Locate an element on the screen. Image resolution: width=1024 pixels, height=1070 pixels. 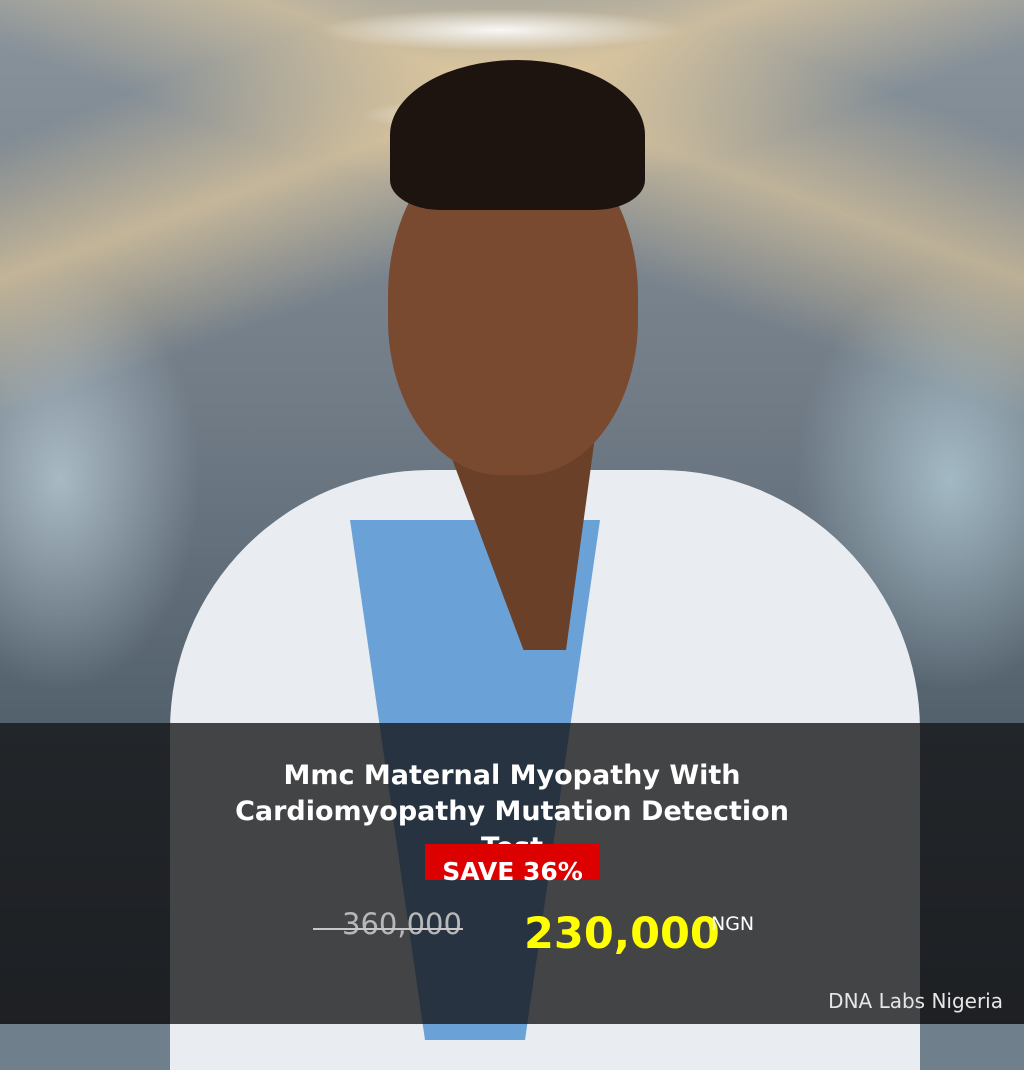
title-line: Mmc Maternal Myopathy With is located at coordinates (512, 775).